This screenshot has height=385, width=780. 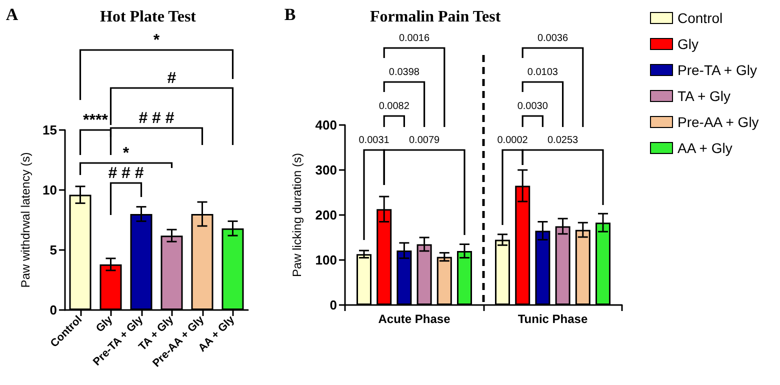 What do you see at coordinates (705, 148) in the screenshot?
I see `legend-label: AA + Gly` at bounding box center [705, 148].